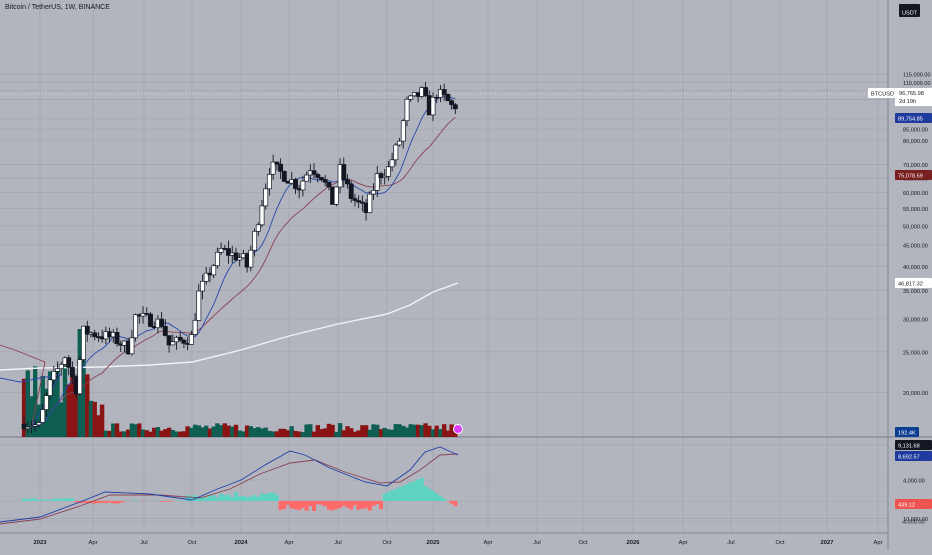 The image size is (932, 555). What do you see at coordinates (910, 120) in the screenshot?
I see `ma-blue-badge-text: 89,754.85` at bounding box center [910, 120].